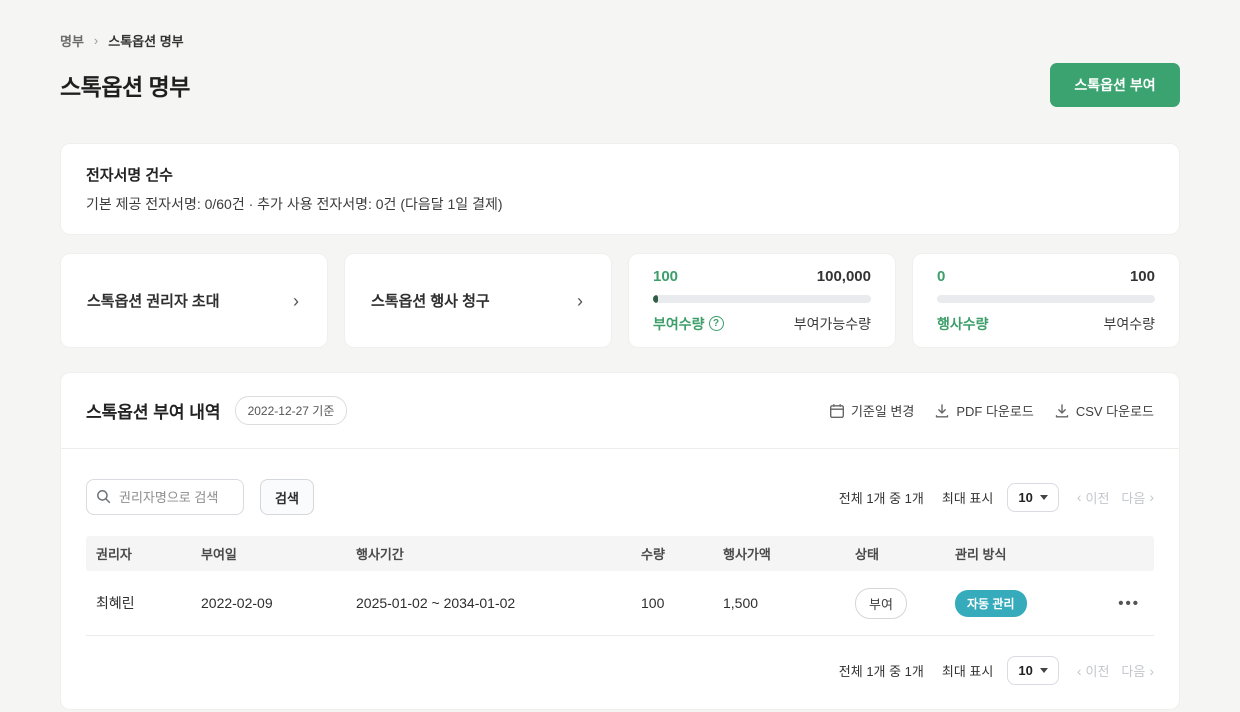 Image resolution: width=1240 pixels, height=712 pixels. Describe the element at coordinates (1115, 85) in the screenshot. I see `grant-stock-option-button: 스톡옵션 부여` at that location.